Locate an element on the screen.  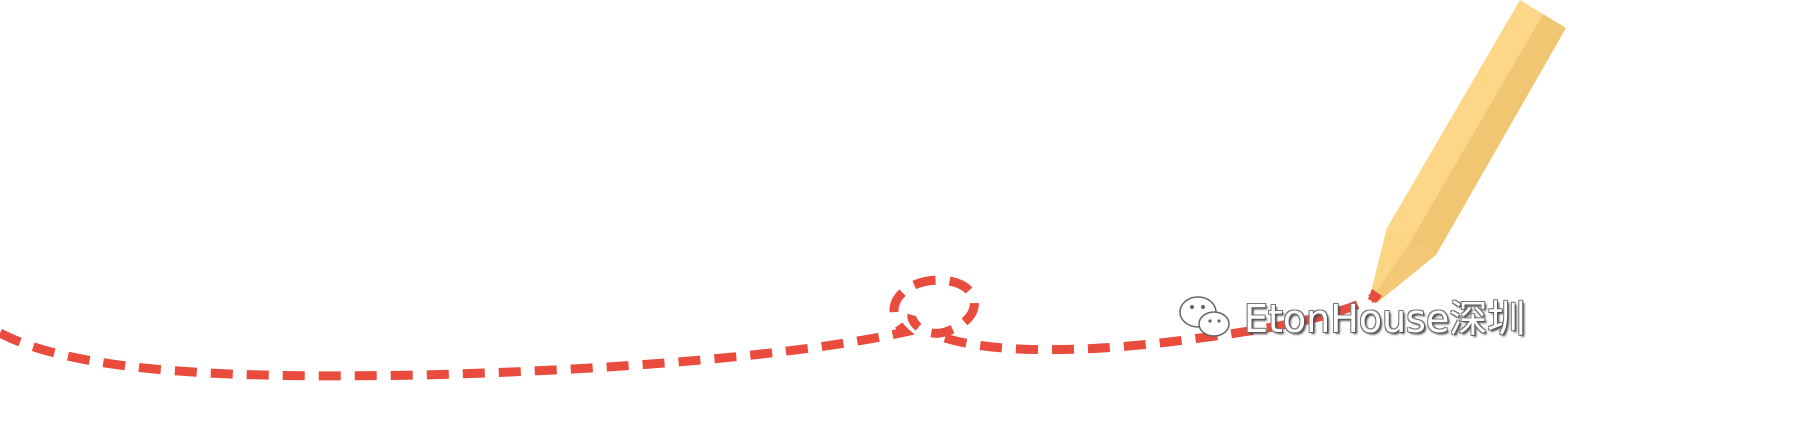
watermark-text: EtonHouse深圳 is located at coordinates (1385, 319).